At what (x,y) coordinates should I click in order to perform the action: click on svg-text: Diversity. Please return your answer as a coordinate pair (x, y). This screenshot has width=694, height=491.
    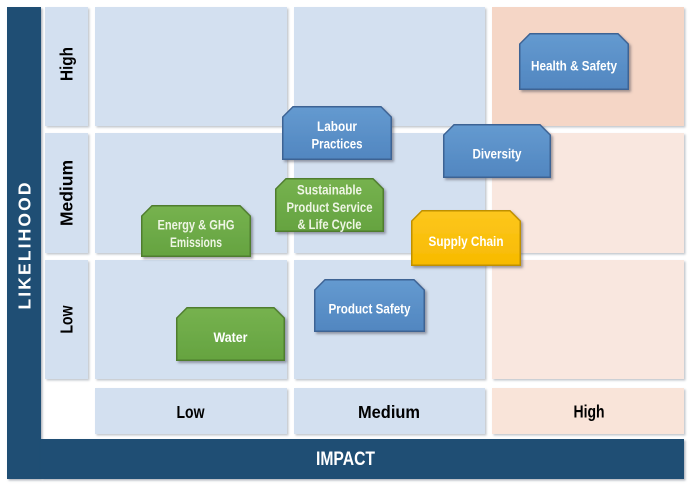
    Looking at the image, I should click on (497, 154).